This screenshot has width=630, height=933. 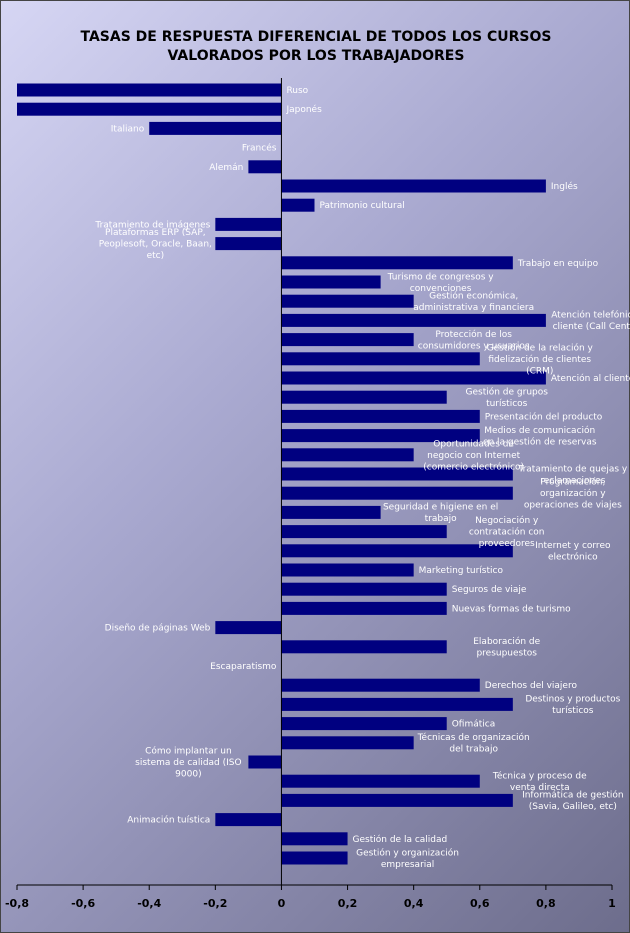 I want to click on category-label-line: Peoplesoft, Oracle, Baan,, so click(x=155, y=245).